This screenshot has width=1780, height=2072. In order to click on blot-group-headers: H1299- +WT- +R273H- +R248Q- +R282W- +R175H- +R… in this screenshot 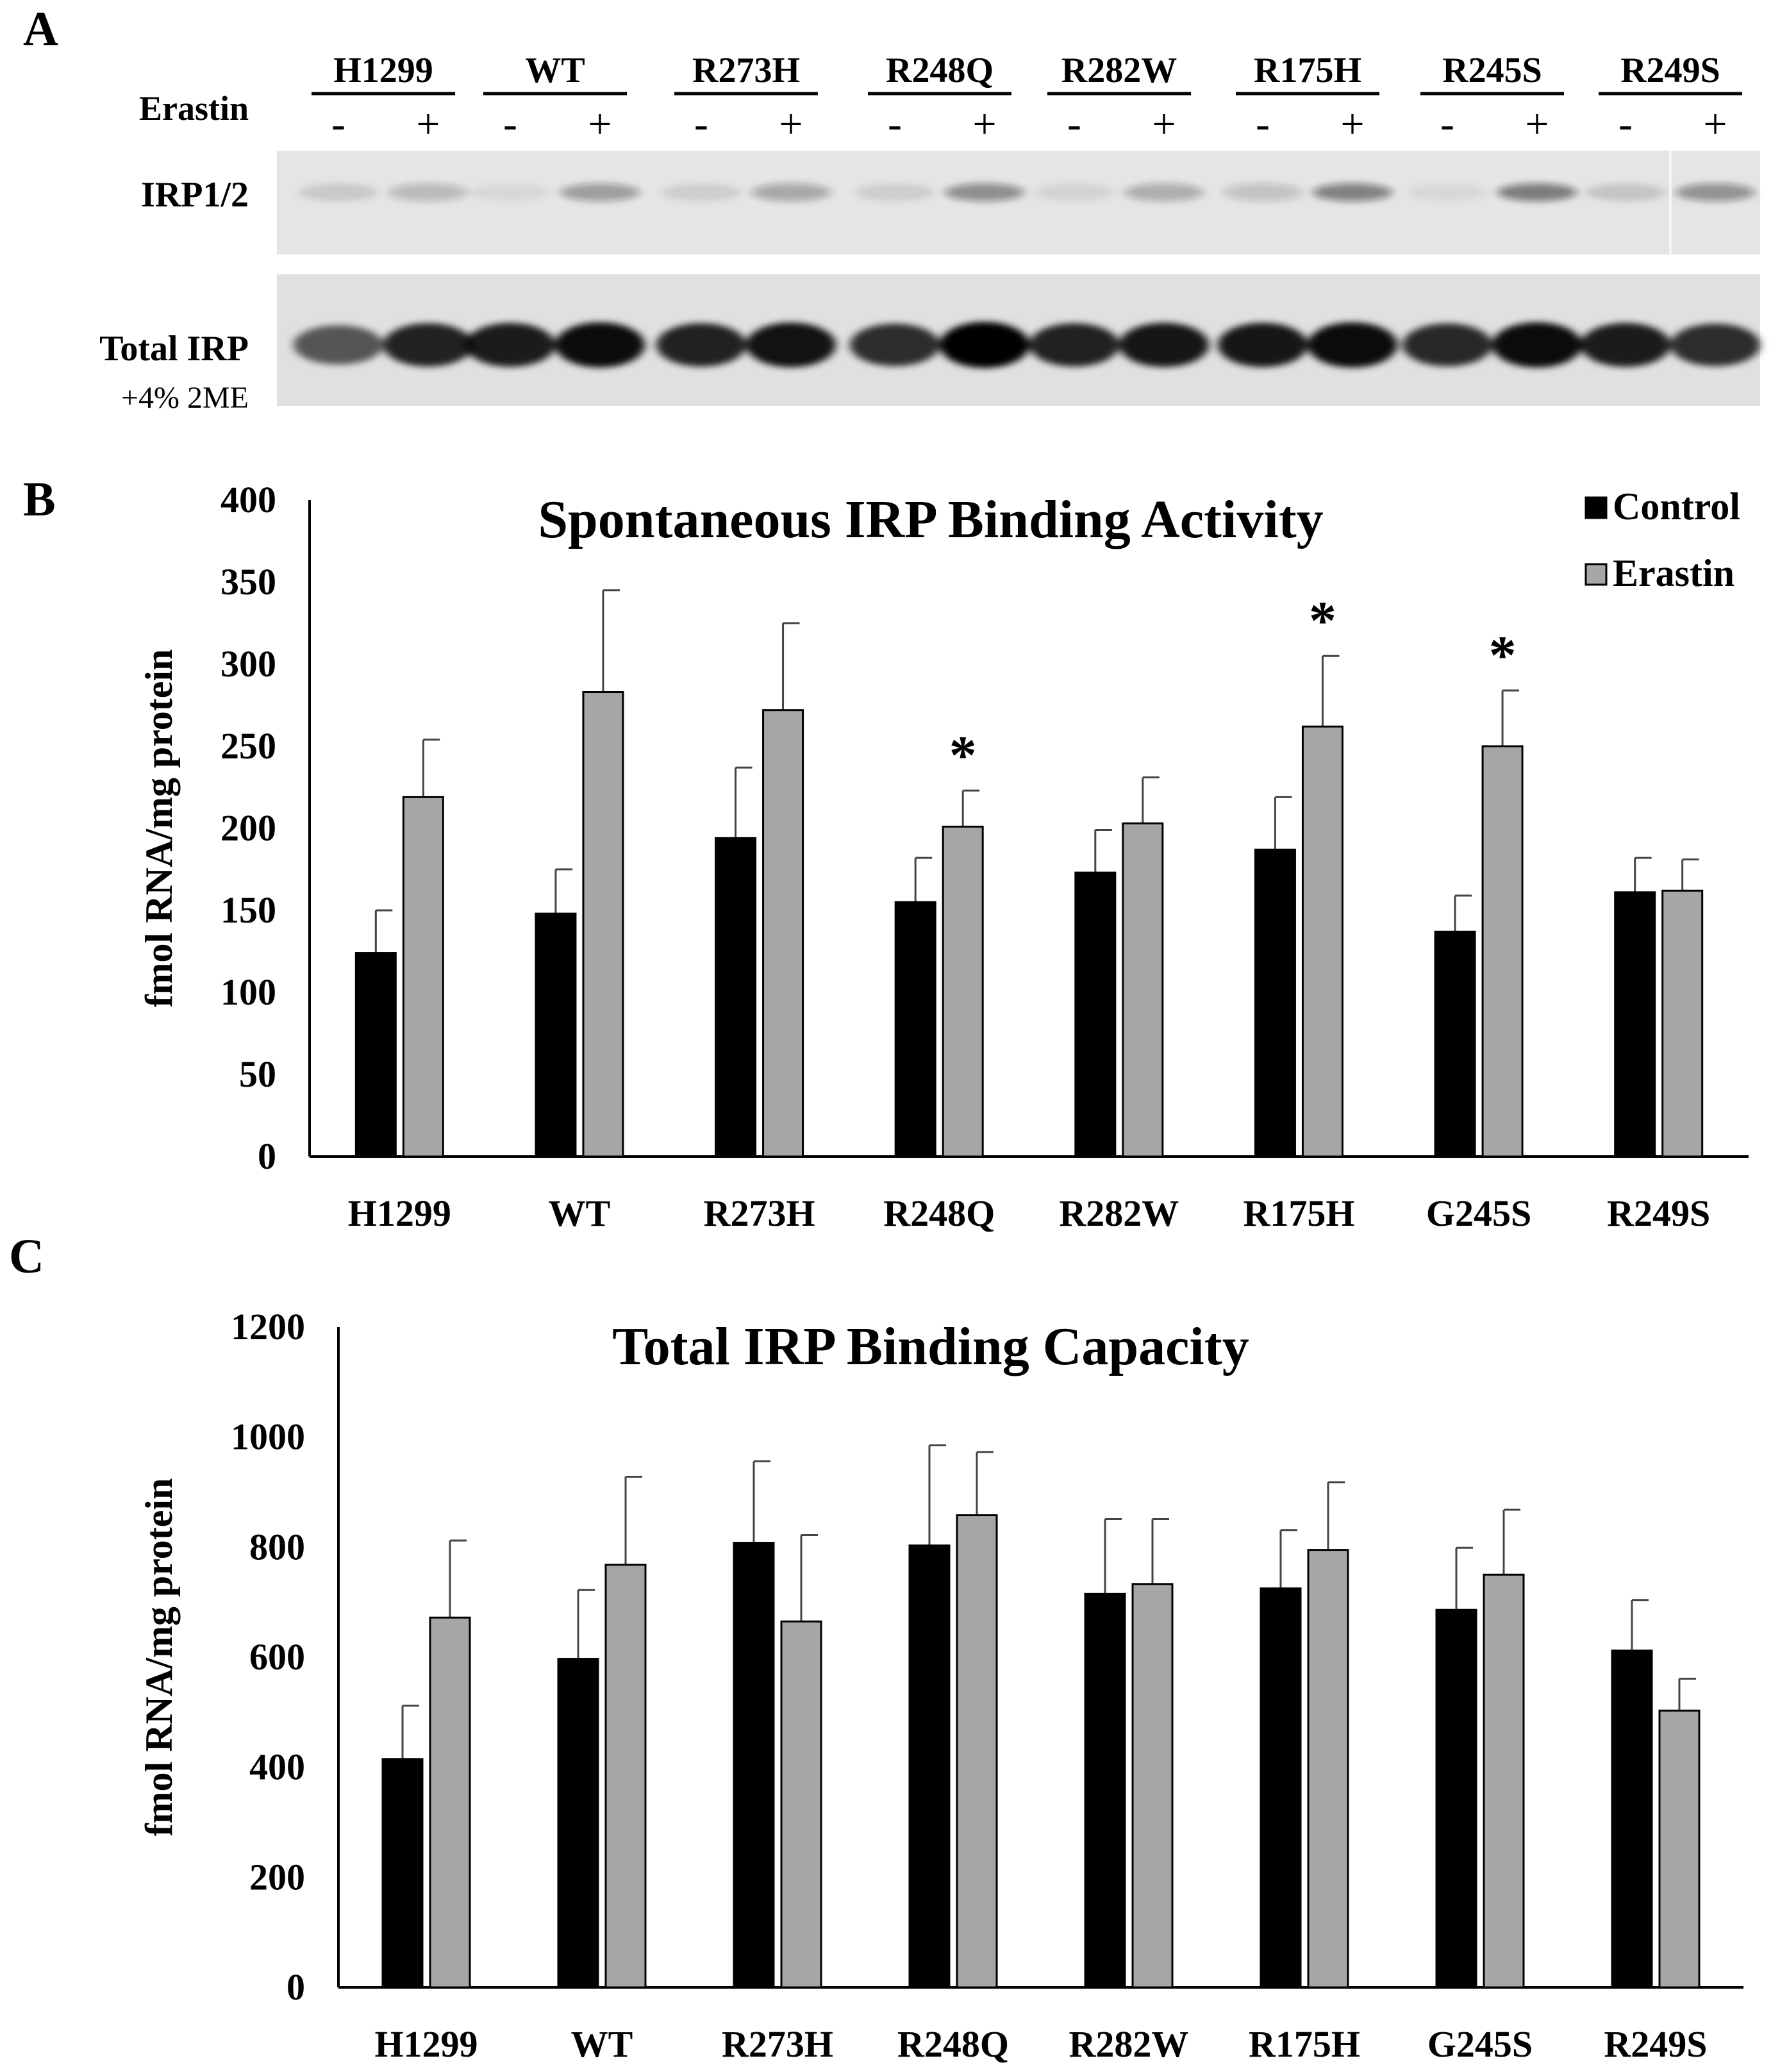, I will do `click(1027, 99)`.